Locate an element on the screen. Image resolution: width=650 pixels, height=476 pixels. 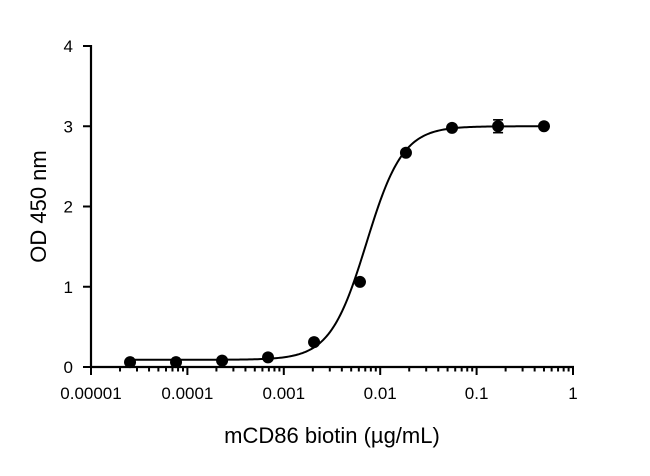
y-tick-label: 3 is located at coordinates (68, 126).